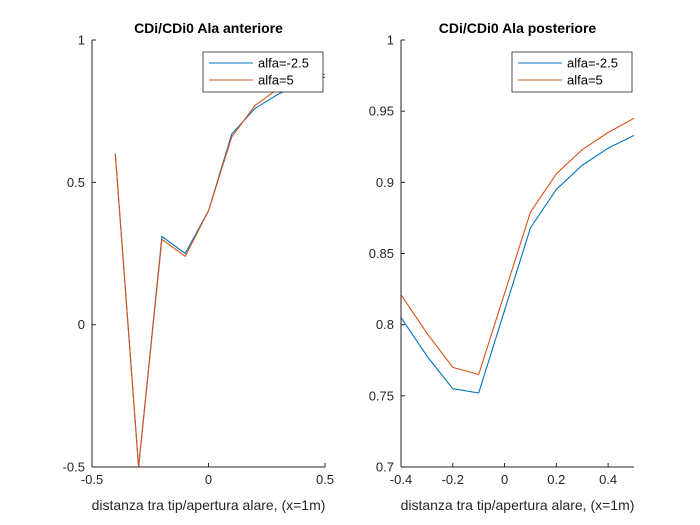  Describe the element at coordinates (385, 324) in the screenshot. I see `y-tick-label: 0.8` at that location.